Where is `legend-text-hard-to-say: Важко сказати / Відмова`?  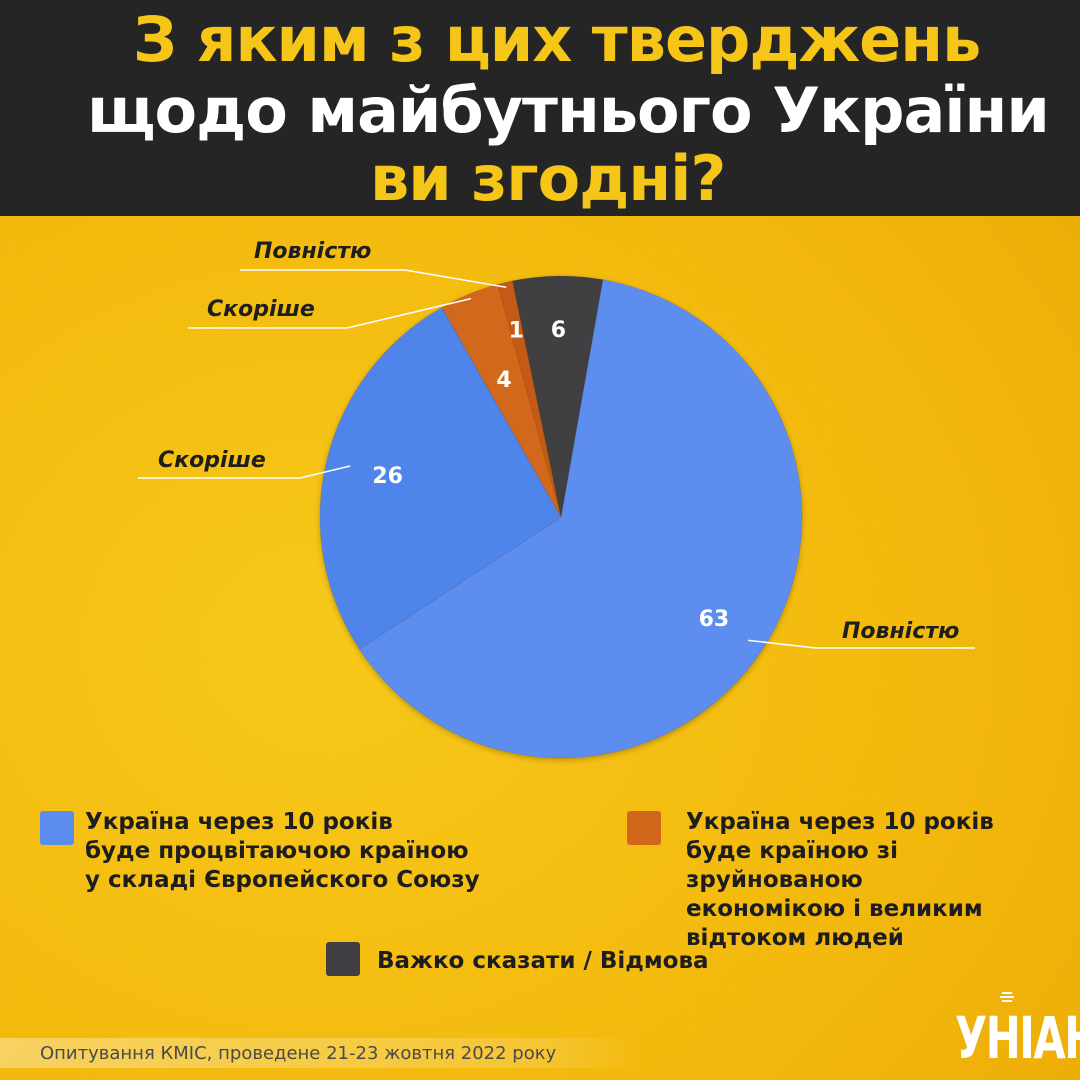
legend-text-hard-to-say: Важко сказати / Відмова is located at coordinates (543, 961).